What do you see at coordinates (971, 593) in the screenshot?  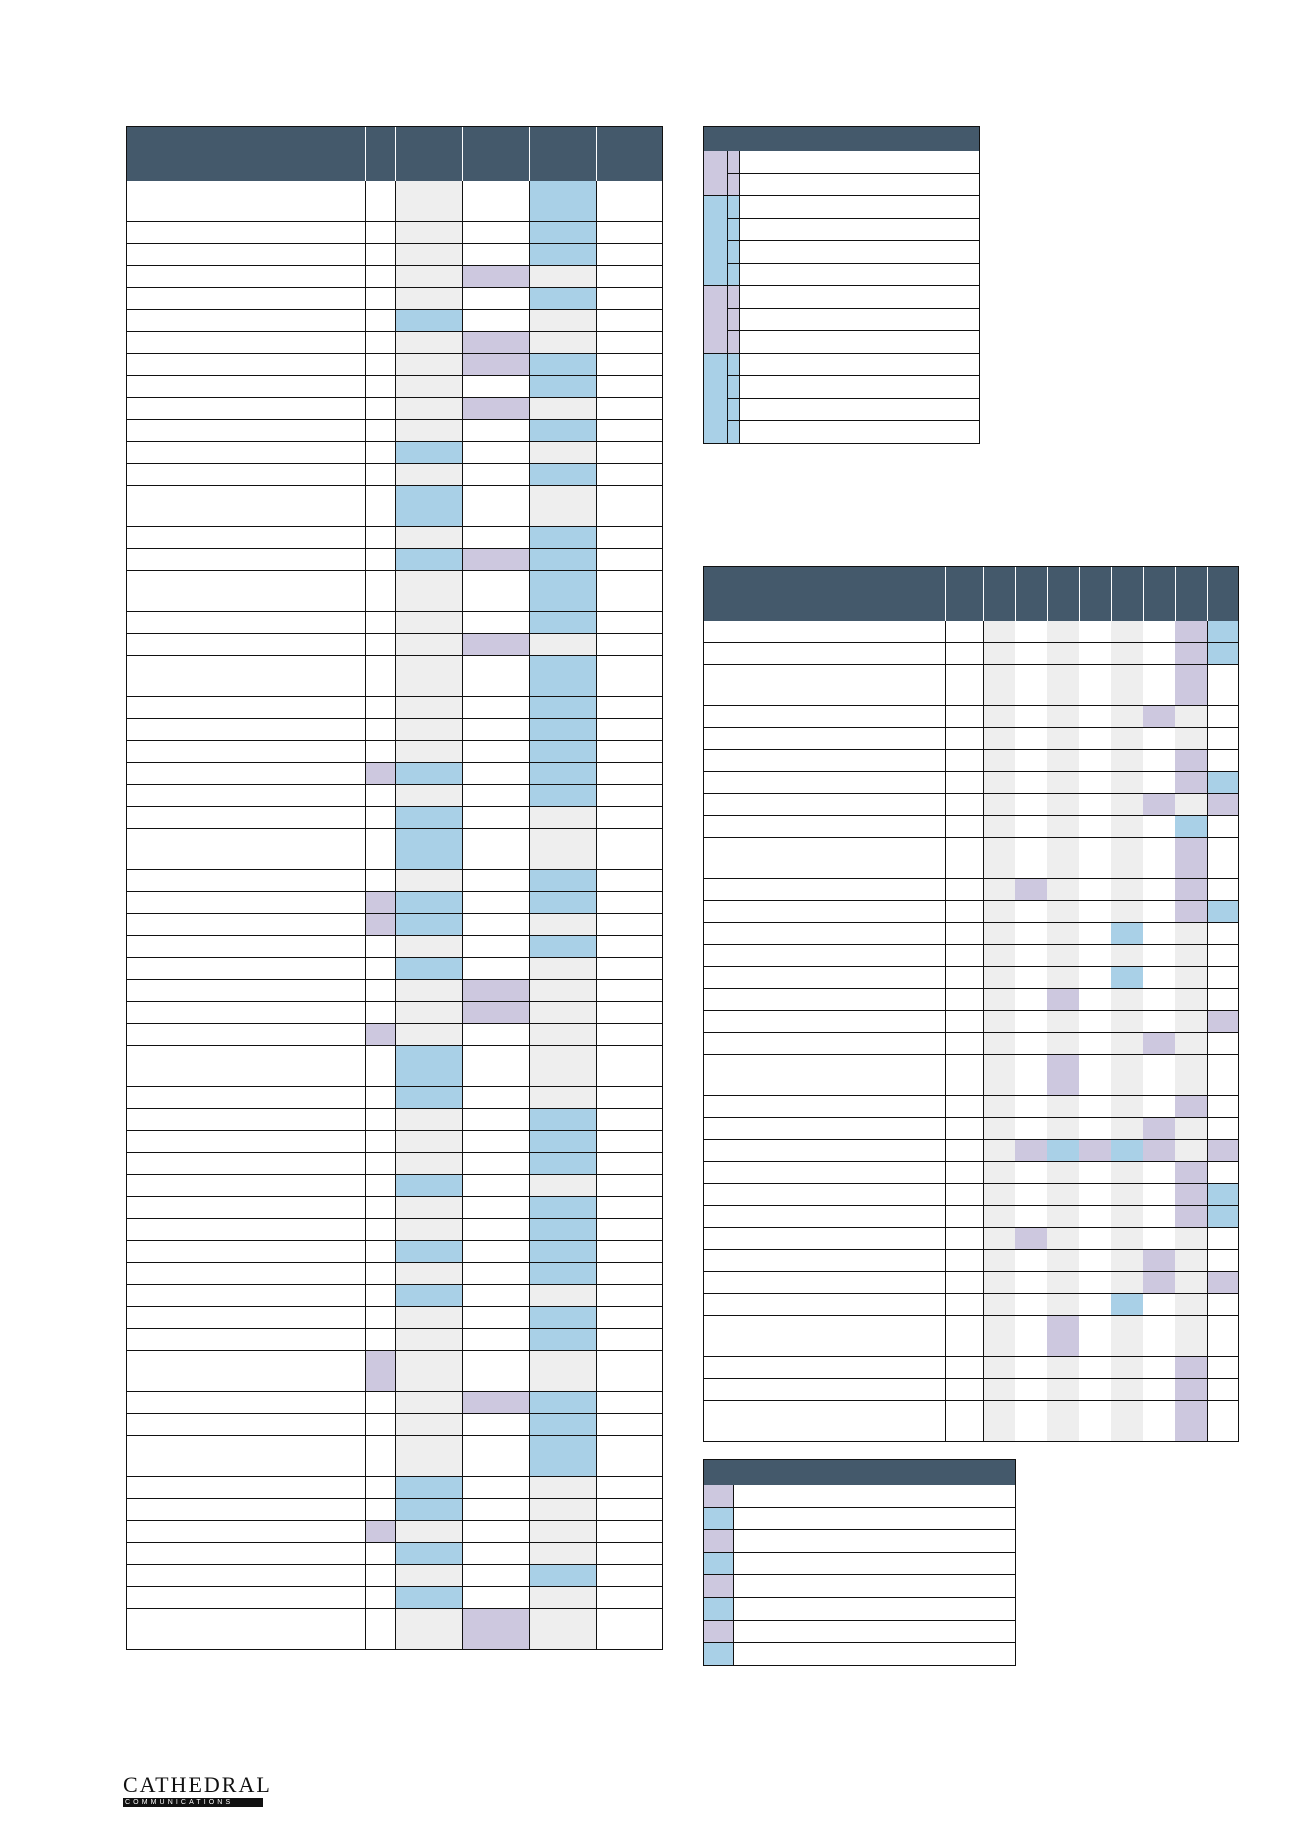 I see `table-header` at bounding box center [971, 593].